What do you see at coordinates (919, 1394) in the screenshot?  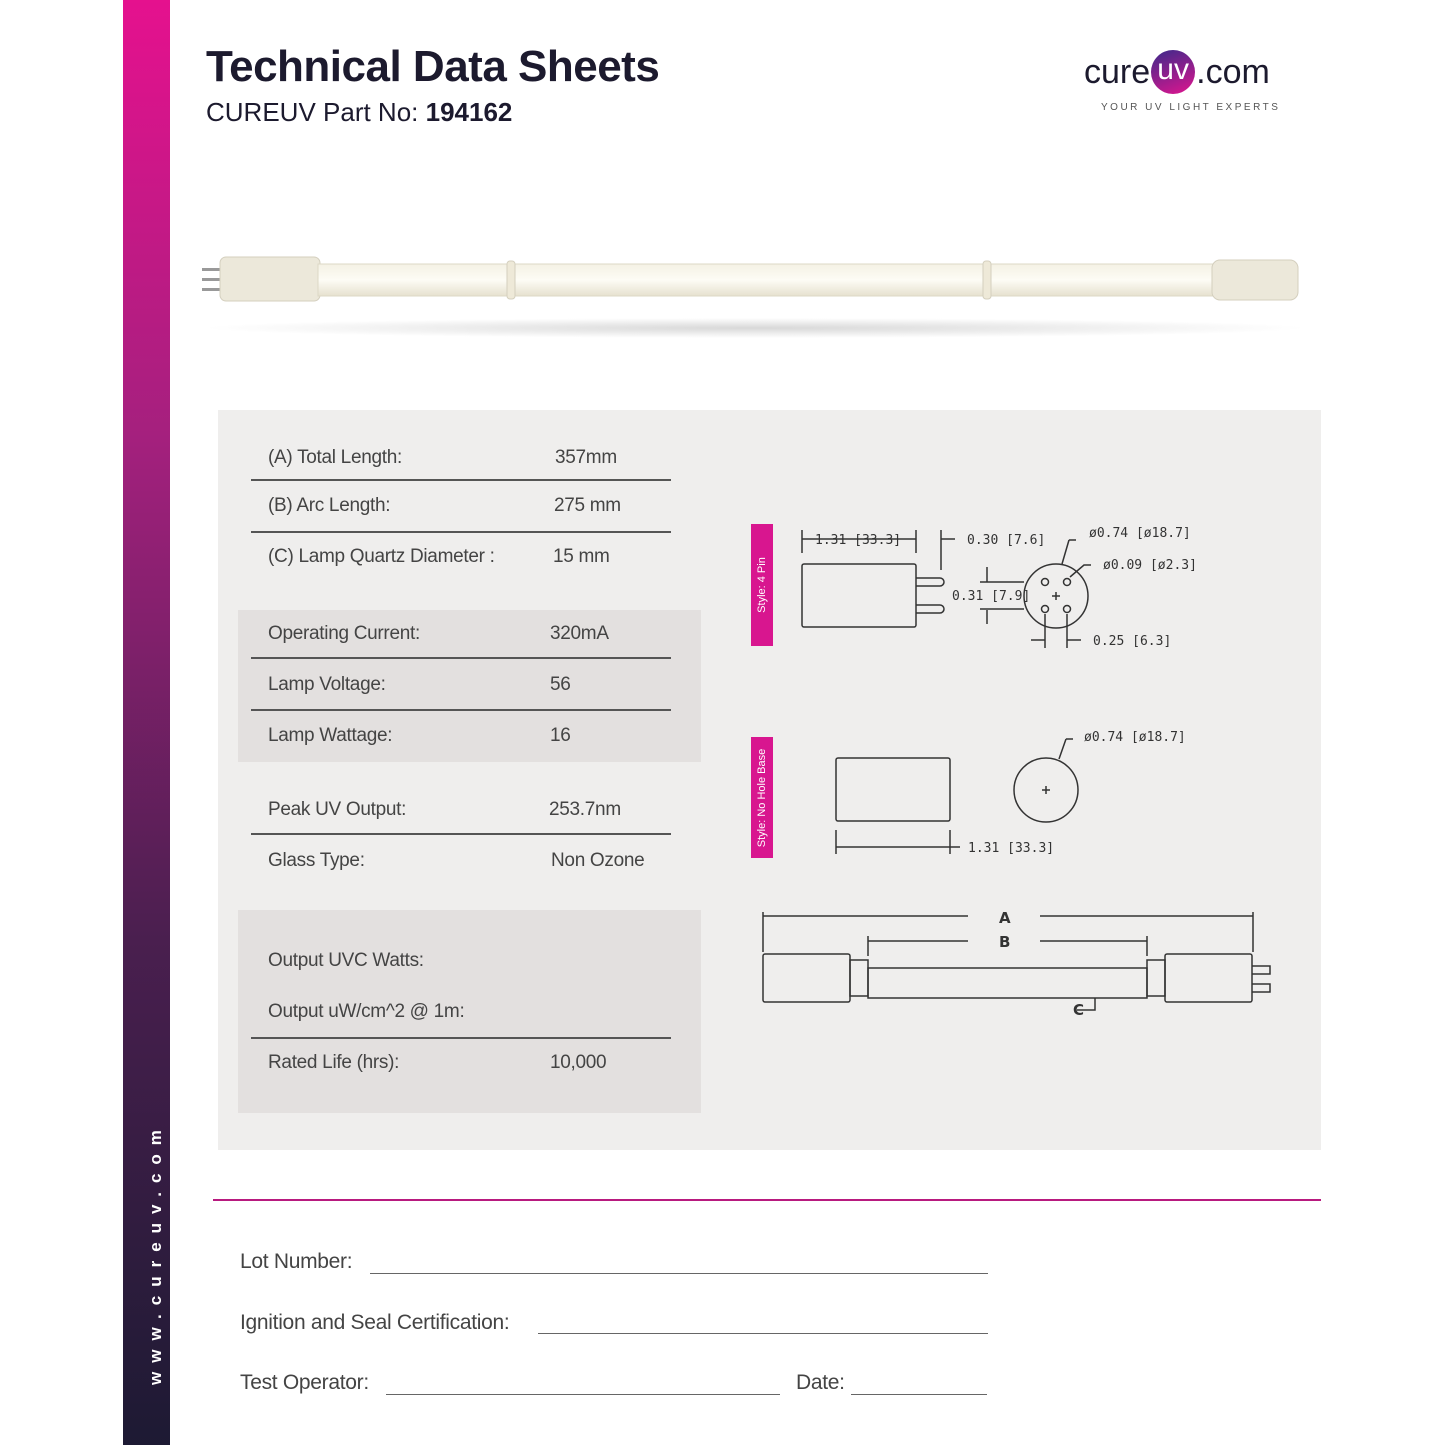 I see `date-field` at bounding box center [919, 1394].